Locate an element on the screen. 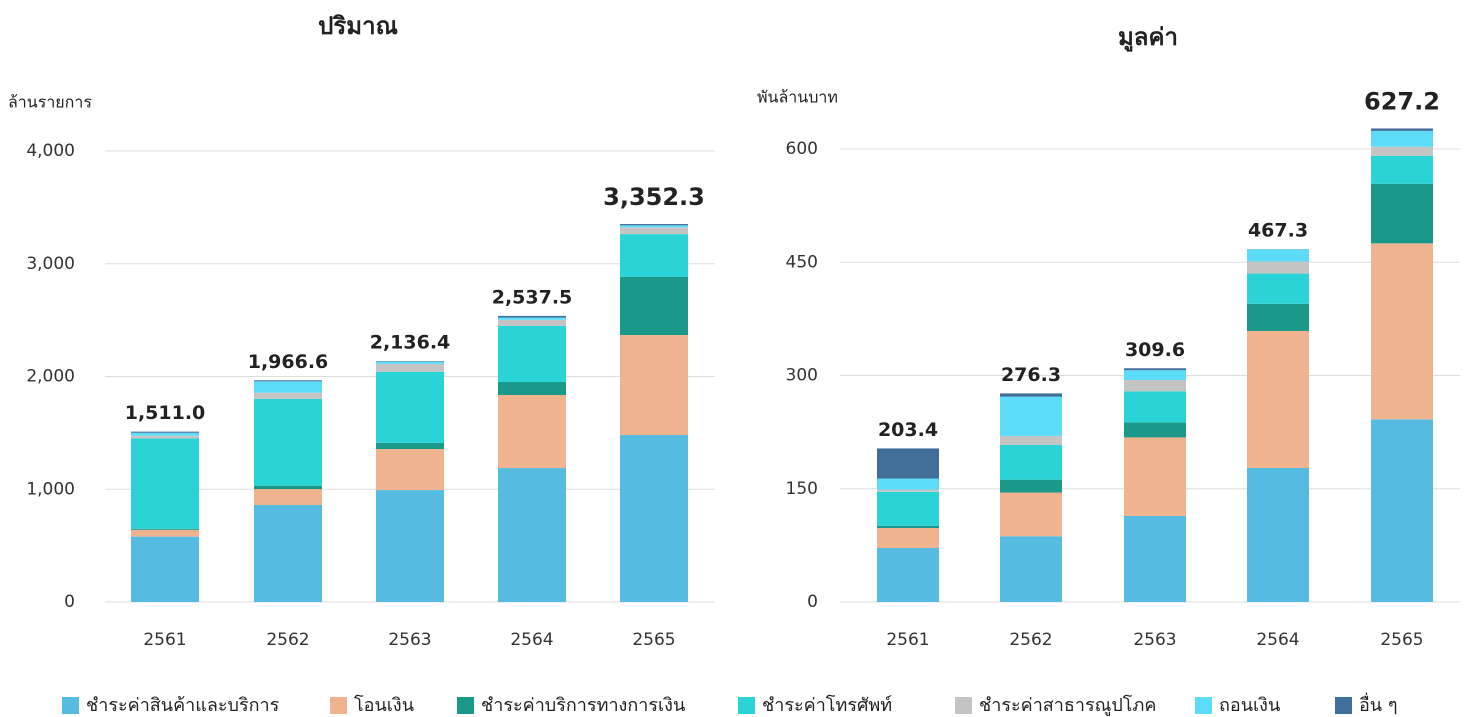 This screenshot has width=1474, height=717. legend-label: โอนเงิน is located at coordinates (384, 705).